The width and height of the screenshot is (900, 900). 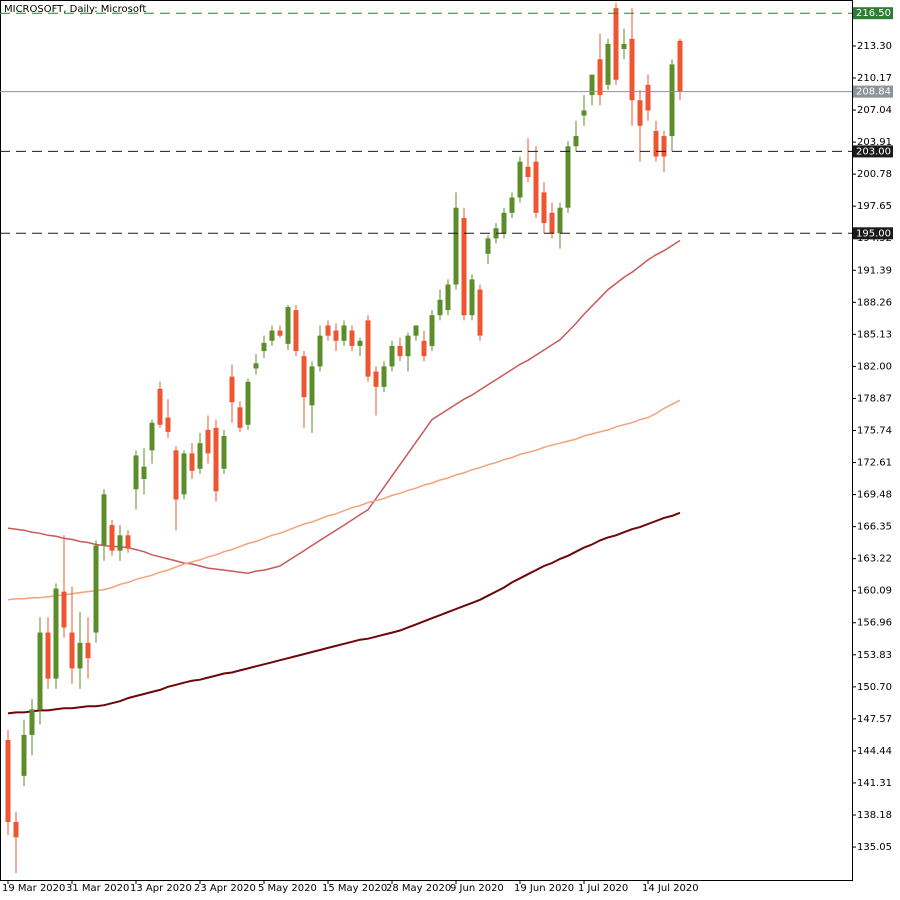 I want to click on y-tick-label: 153.83, so click(x=874, y=655).